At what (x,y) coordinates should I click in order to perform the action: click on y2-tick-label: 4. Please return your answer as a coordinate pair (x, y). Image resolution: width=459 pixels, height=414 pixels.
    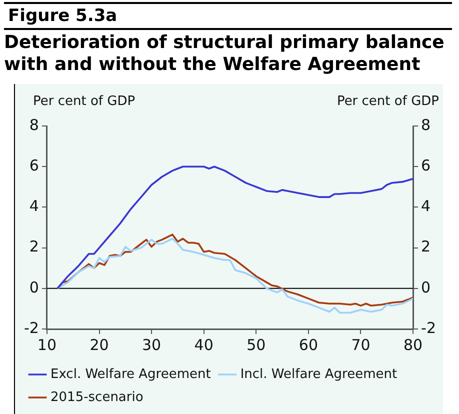
    Looking at the image, I should click on (426, 206).